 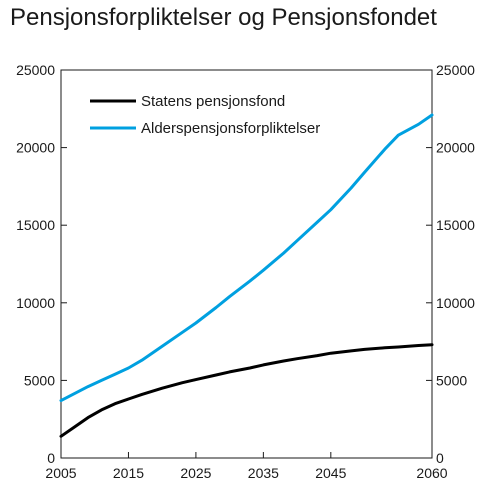 I want to click on y-tick-label-left: 10000, so click(x=35, y=303).